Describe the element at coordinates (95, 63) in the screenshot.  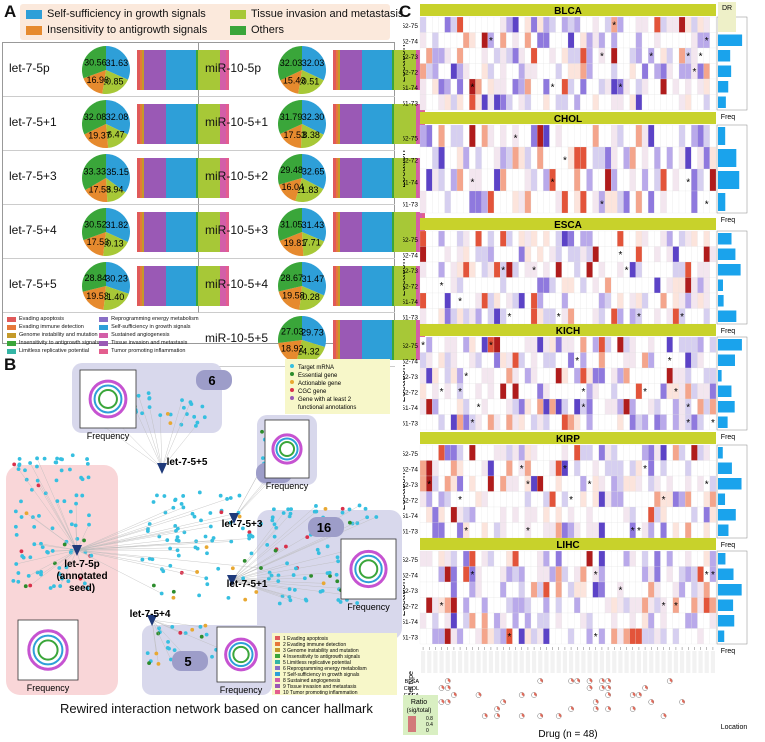
I see `pie-label: 30.56` at that location.